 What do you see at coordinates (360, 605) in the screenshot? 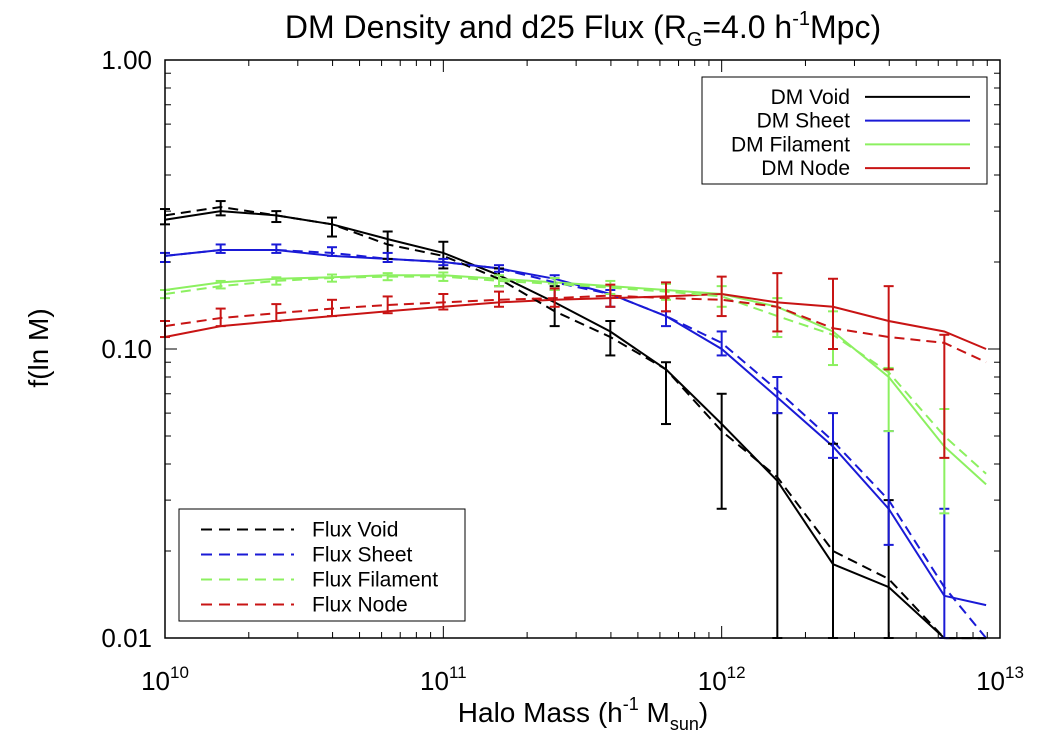
I see `legend-label: Flux Node` at bounding box center [360, 605].